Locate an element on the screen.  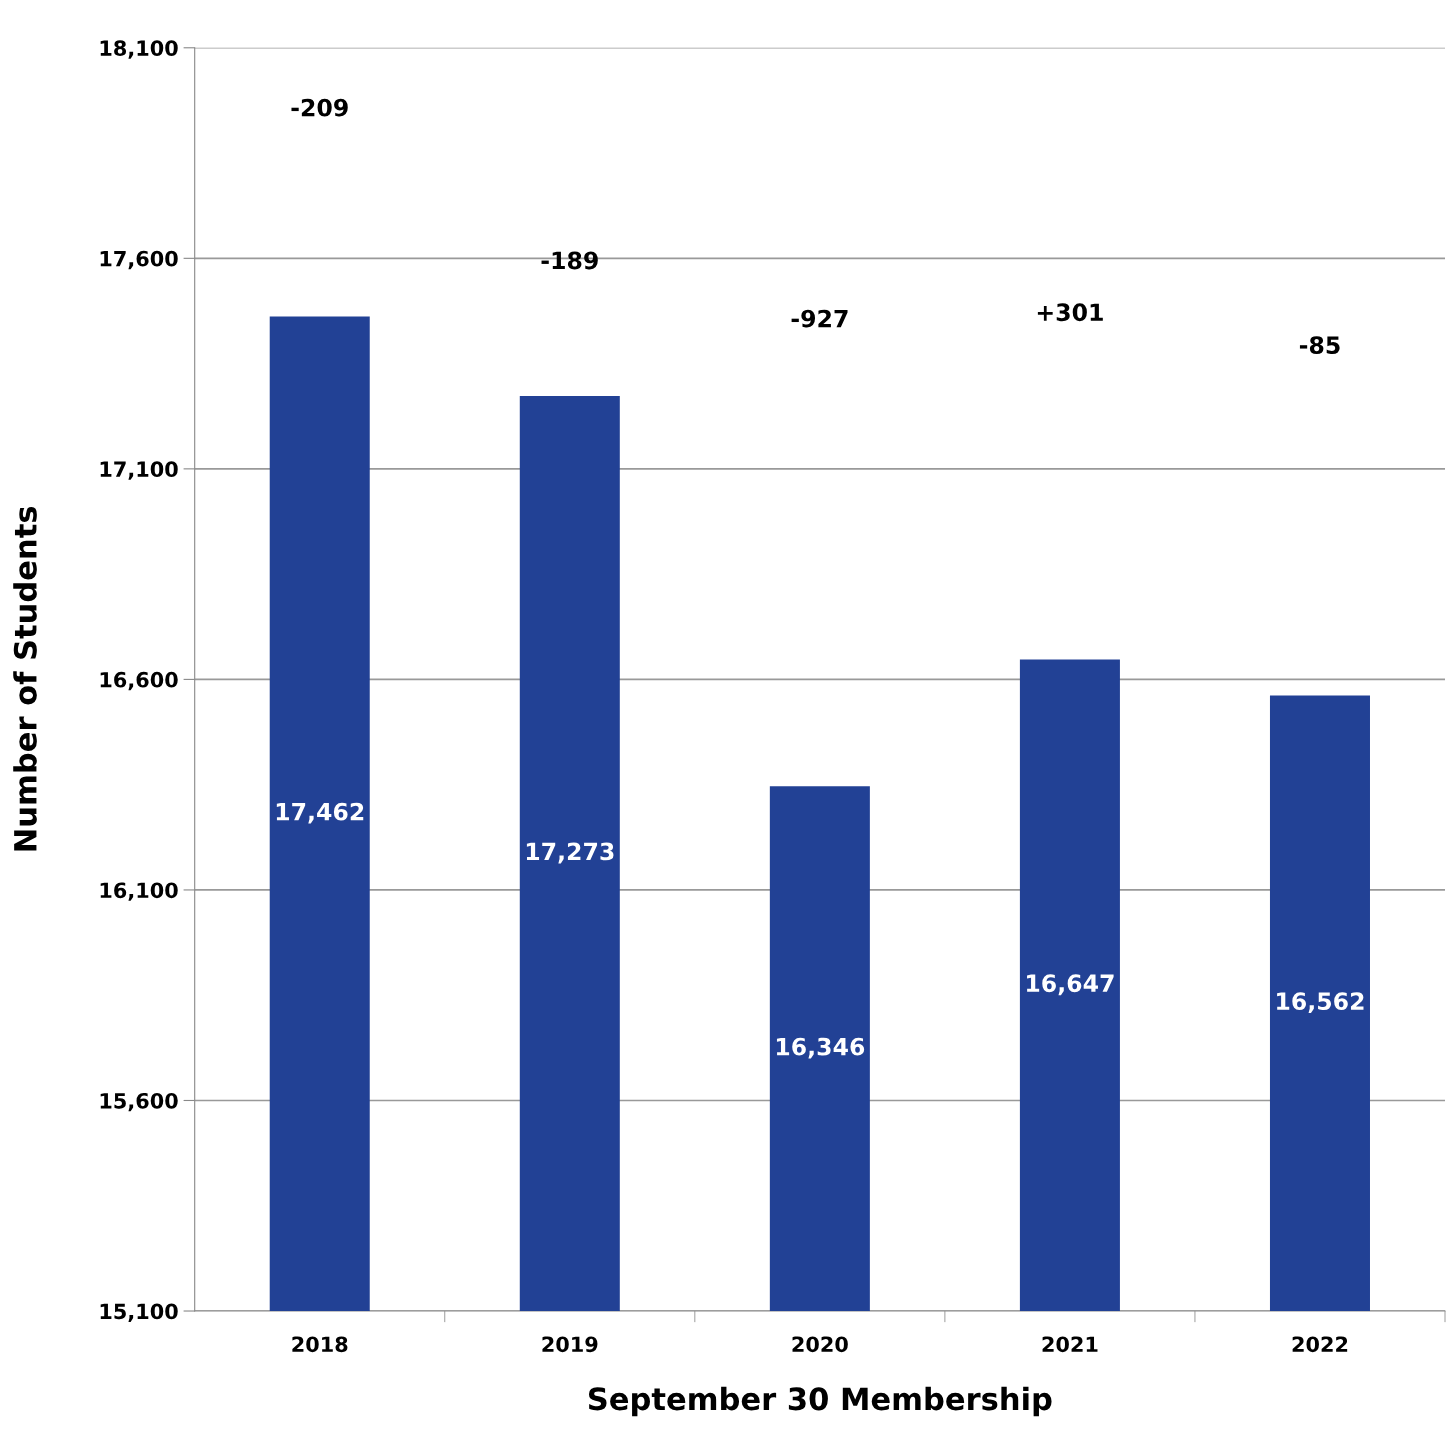
x-tick-label: 2018 is located at coordinates (320, 1344).